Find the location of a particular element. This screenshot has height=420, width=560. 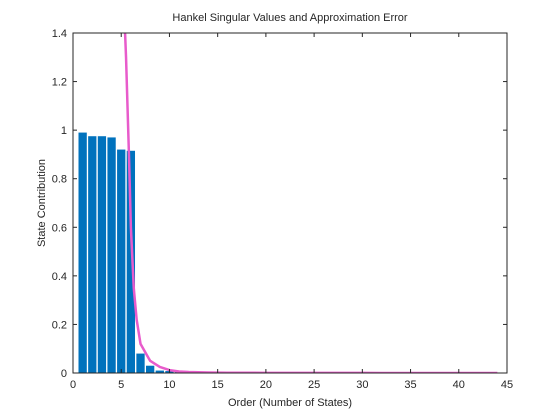

y-tick-label: 0.8 is located at coordinates (59, 180).